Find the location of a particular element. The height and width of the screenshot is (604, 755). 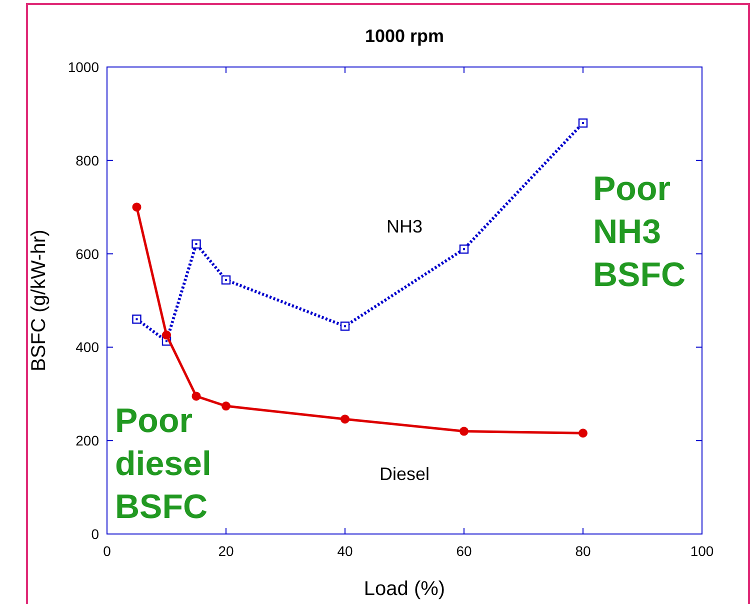

x-tick-label: 40 is located at coordinates (345, 551).